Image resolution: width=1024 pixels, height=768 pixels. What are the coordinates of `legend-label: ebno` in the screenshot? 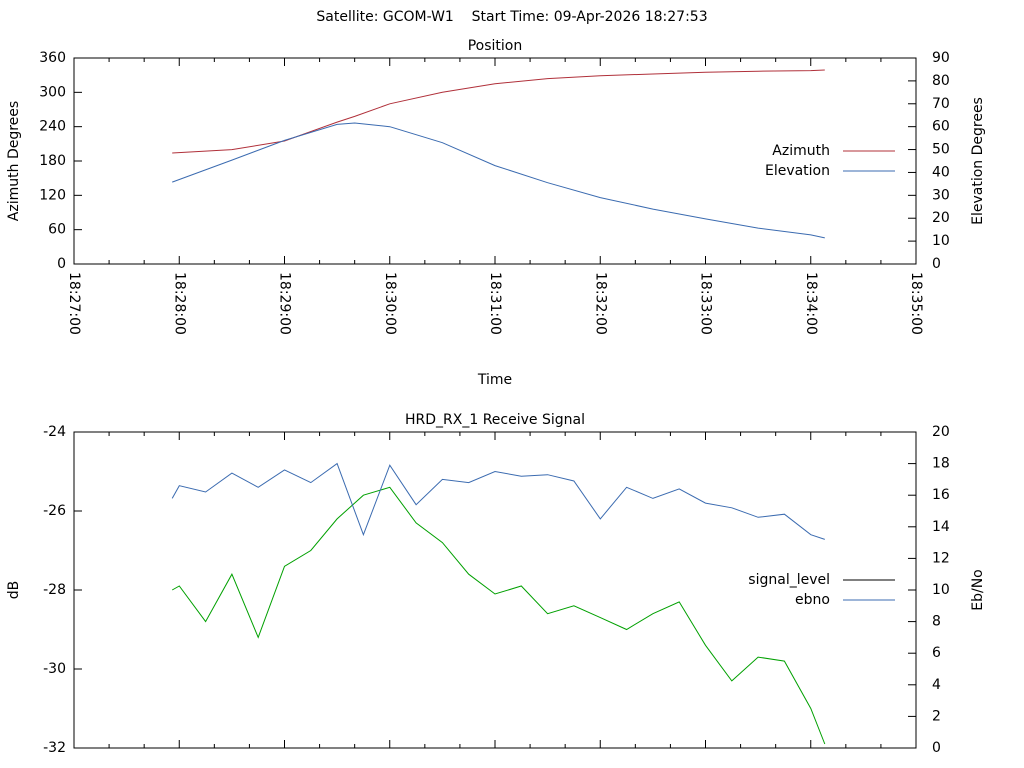 It's located at (812, 600).